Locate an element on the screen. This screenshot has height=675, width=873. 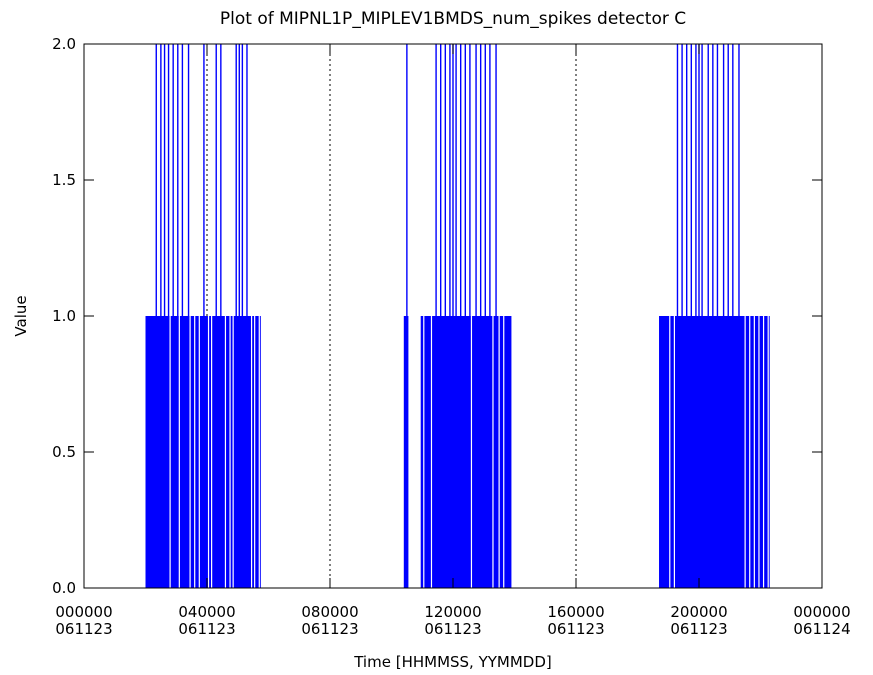
x-tick-label-time: 160000 is located at coordinates (575, 612).